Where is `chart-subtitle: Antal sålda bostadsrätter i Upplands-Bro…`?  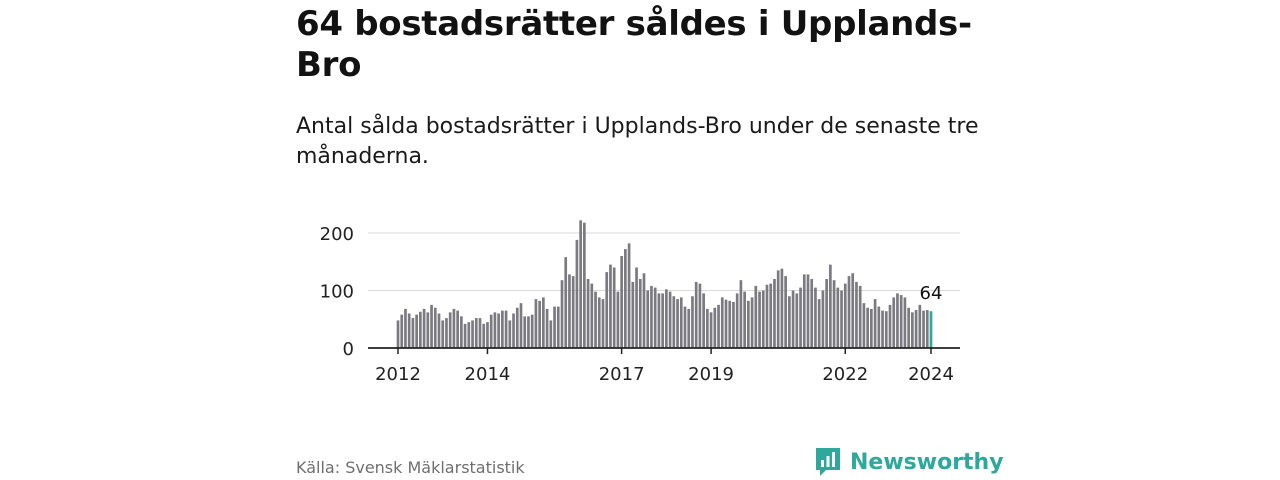
chart-subtitle: Antal sålda bostadsrätter i Upplands-Bro… is located at coordinates (637, 141).